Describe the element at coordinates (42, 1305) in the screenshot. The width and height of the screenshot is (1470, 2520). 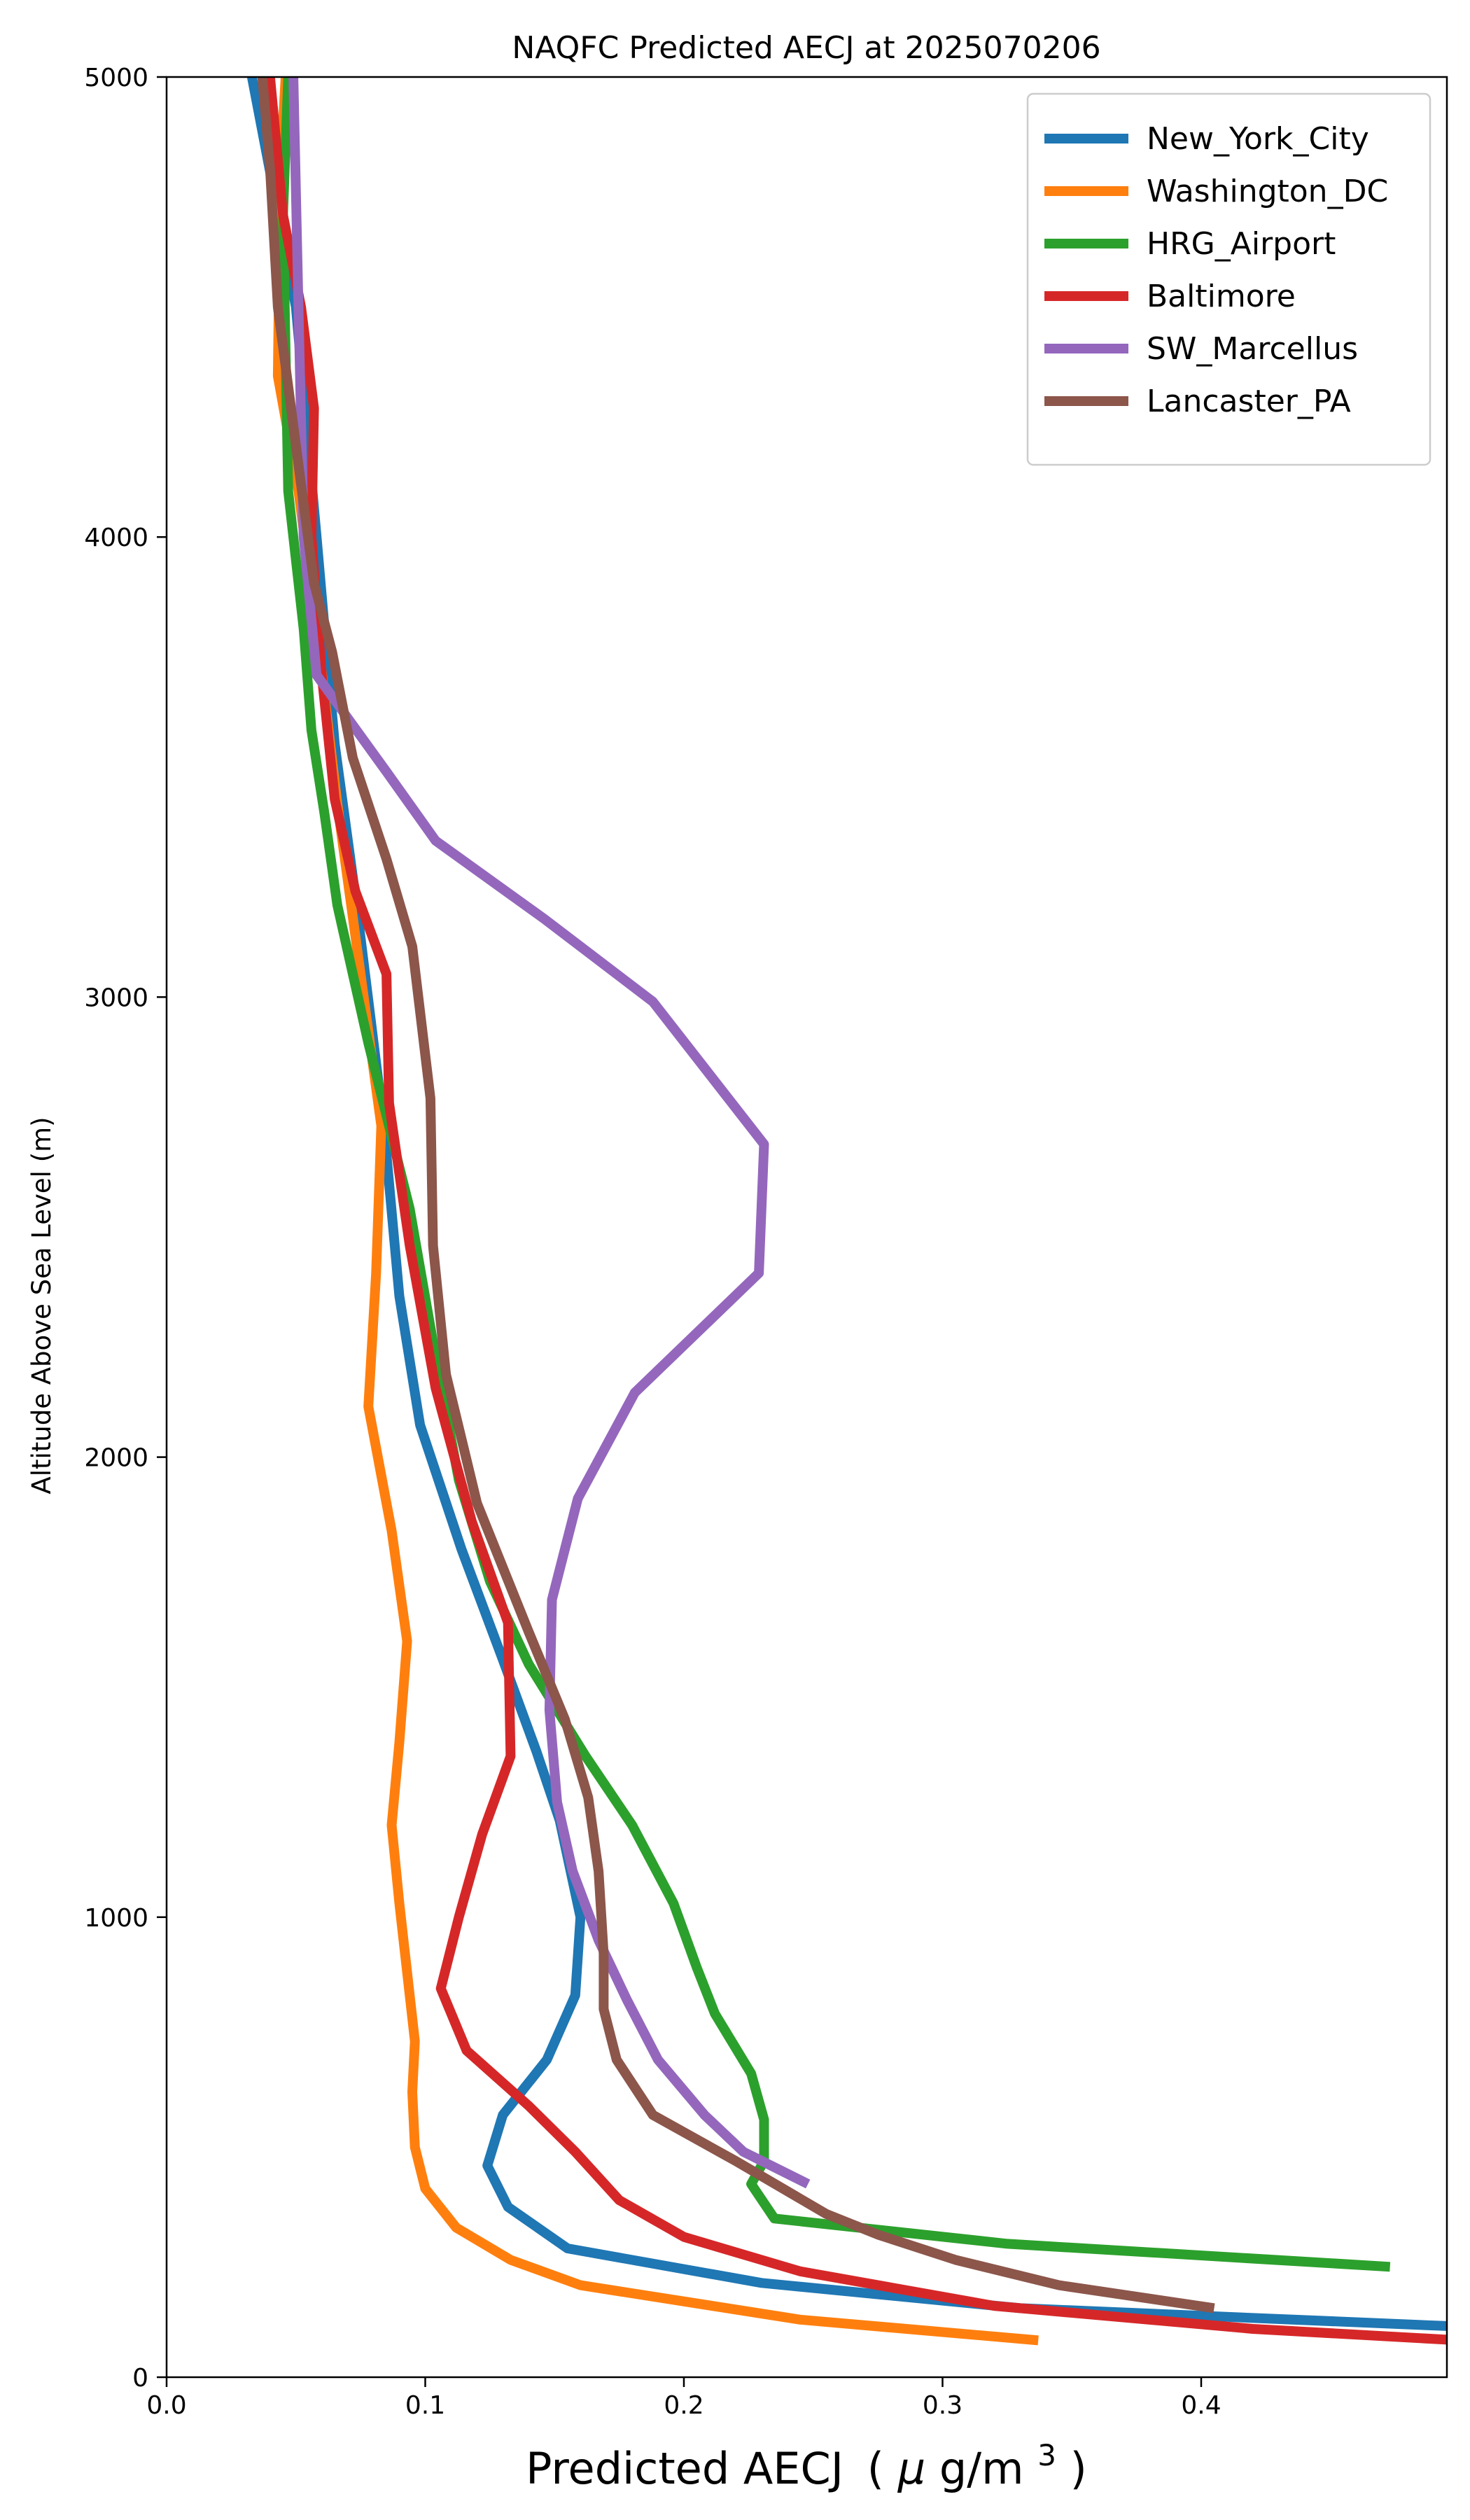
I see `y-axis-label: Altitude Above Sea Level (m)` at that location.